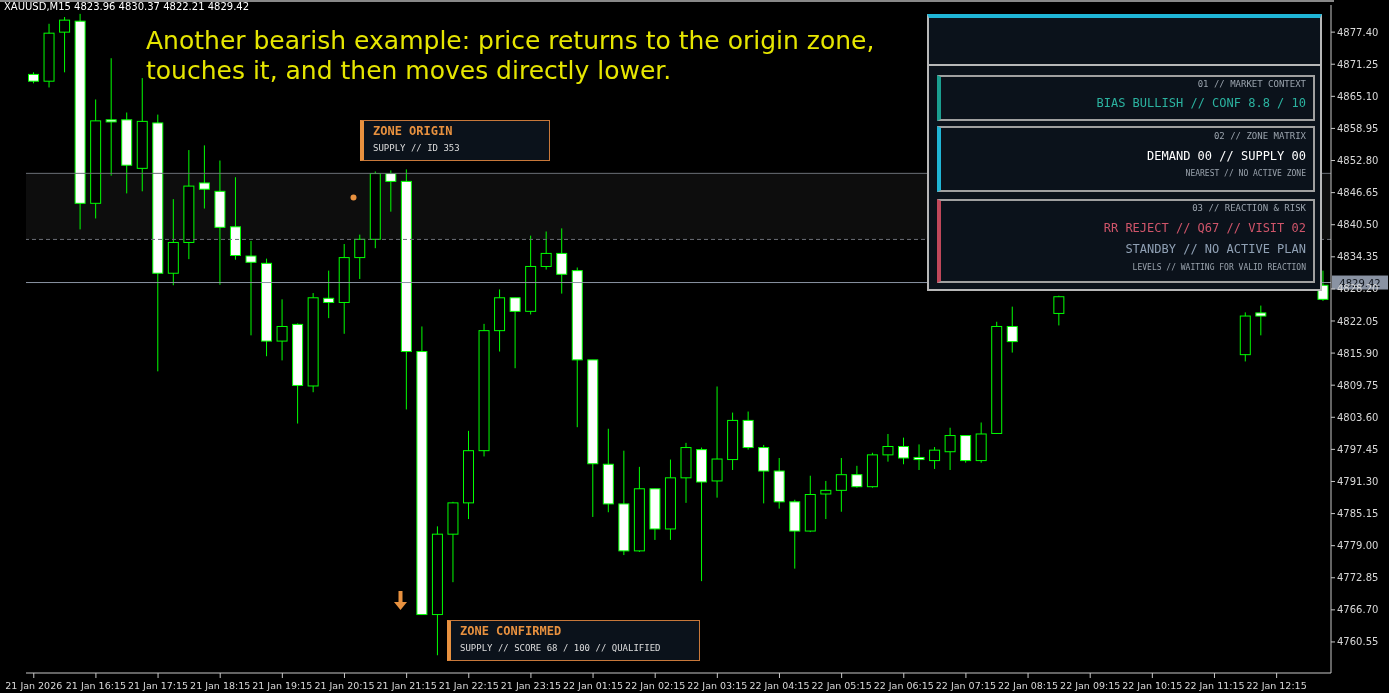 The height and width of the screenshot is (693, 1389). I want to click on annotation: STANDBY // NO ACTIVE PLAN, so click(1215, 249).